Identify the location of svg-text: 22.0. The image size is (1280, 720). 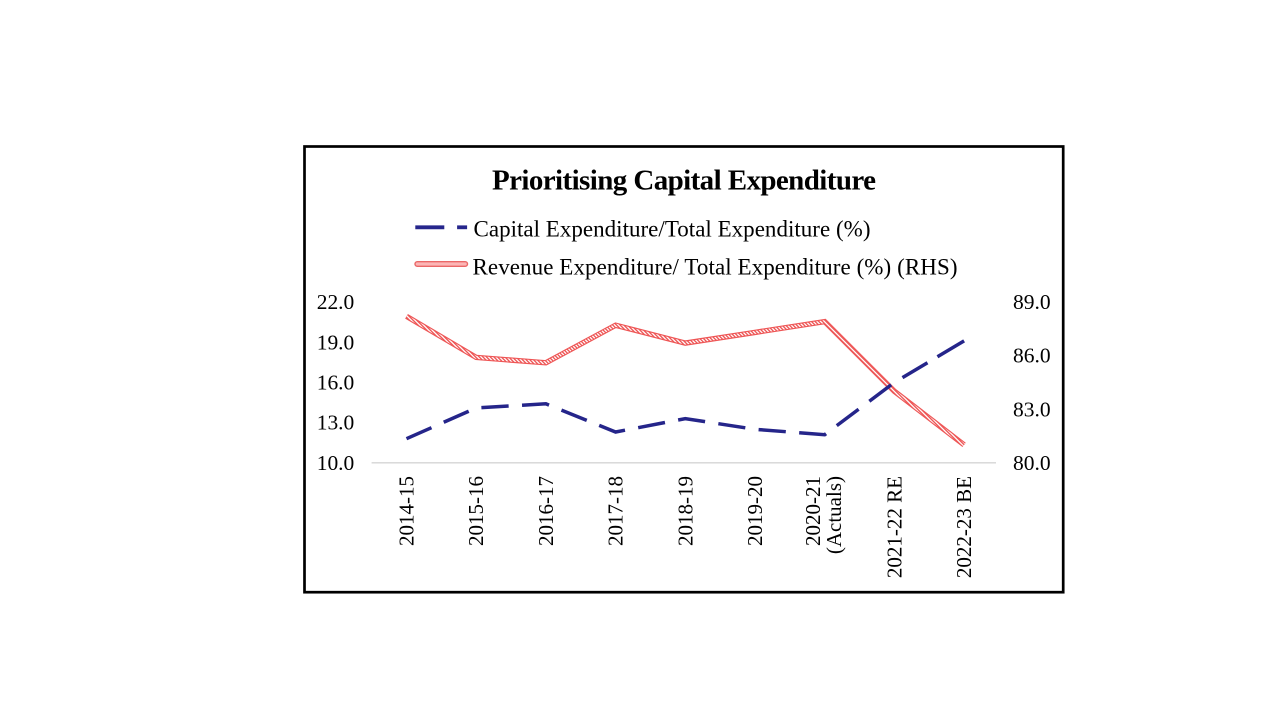
(336, 302).